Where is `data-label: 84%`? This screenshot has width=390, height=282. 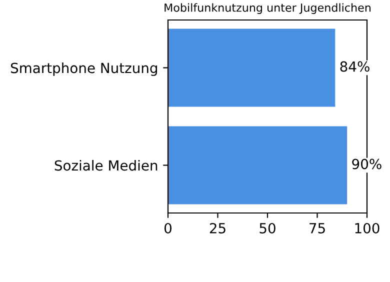 data-label: 84% is located at coordinates (355, 66).